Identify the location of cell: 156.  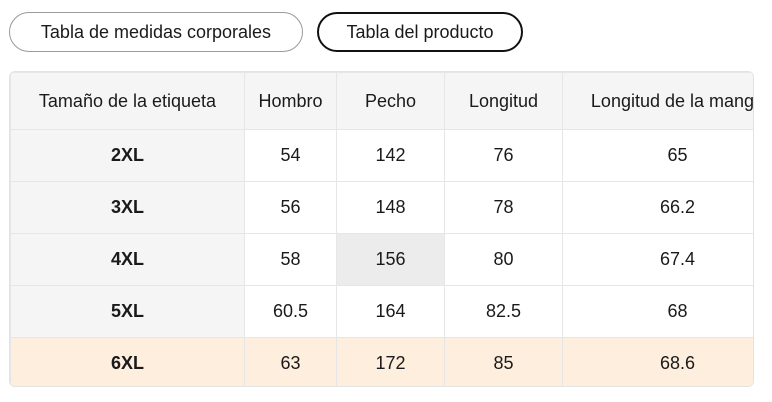
(390, 259).